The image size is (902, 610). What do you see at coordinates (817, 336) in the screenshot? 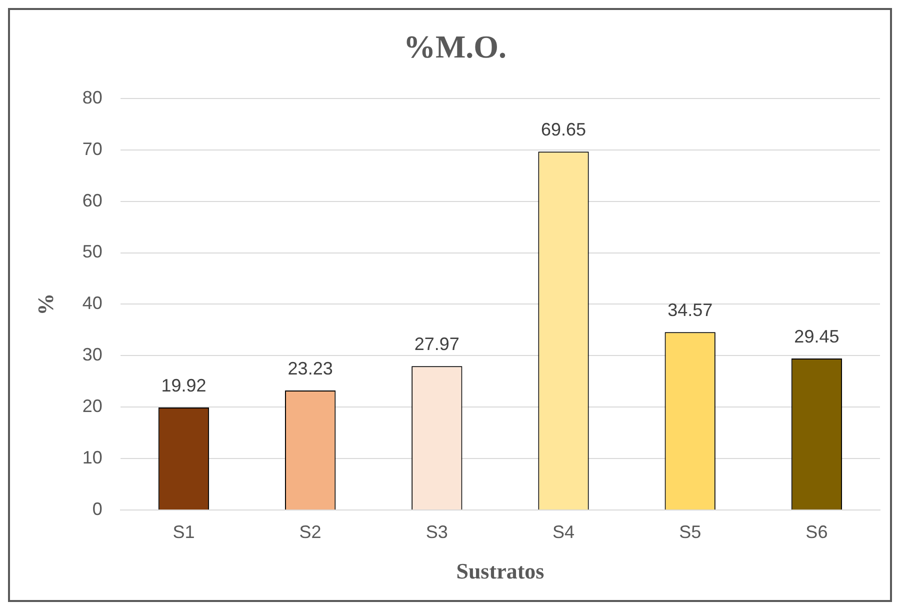
I see `data-label: 29.45` at bounding box center [817, 336].